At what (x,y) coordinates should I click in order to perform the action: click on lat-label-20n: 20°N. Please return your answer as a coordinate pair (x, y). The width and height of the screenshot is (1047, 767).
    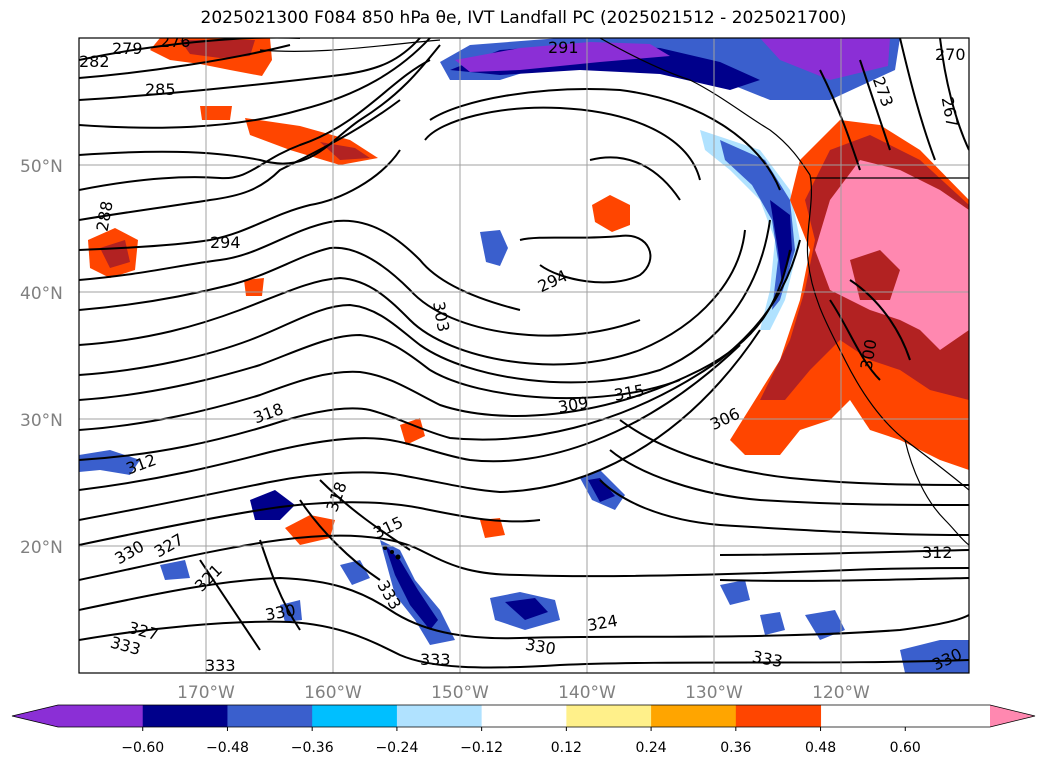
    Looking at the image, I should click on (41, 548).